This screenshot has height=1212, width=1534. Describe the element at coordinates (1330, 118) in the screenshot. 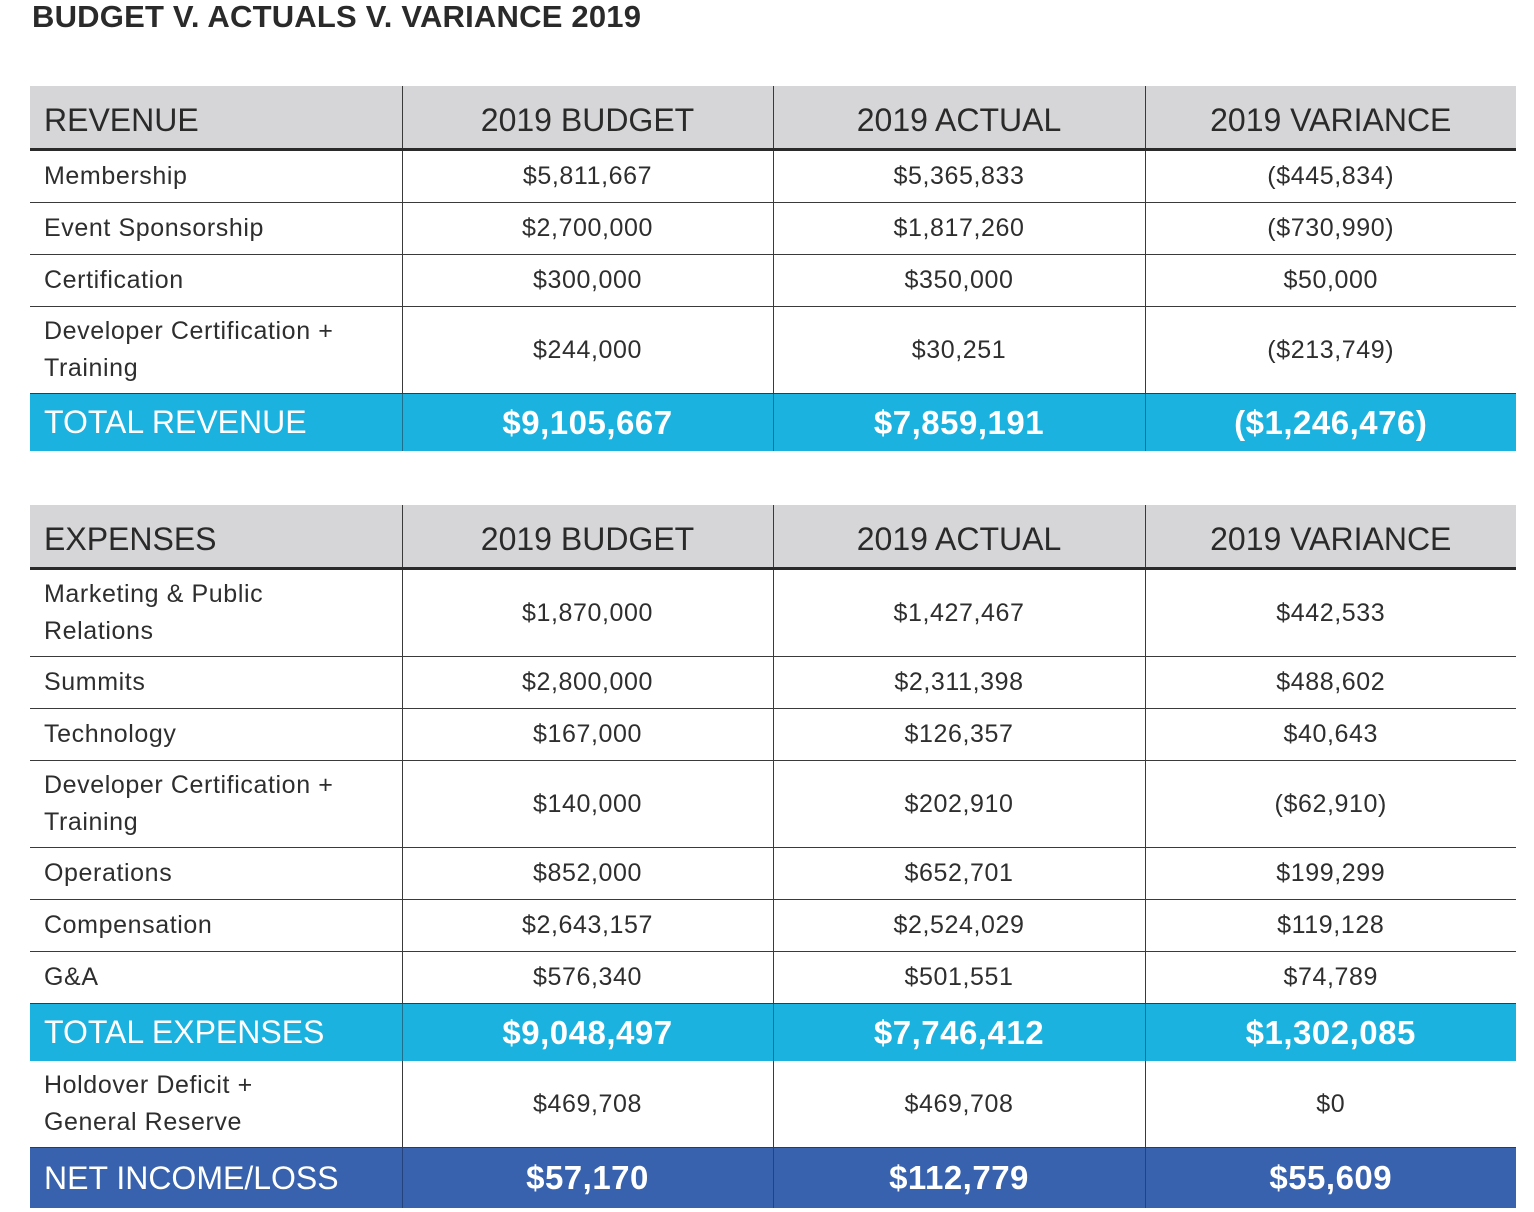

I see `revenue-header-variance: 2019 VARIANCE` at that location.